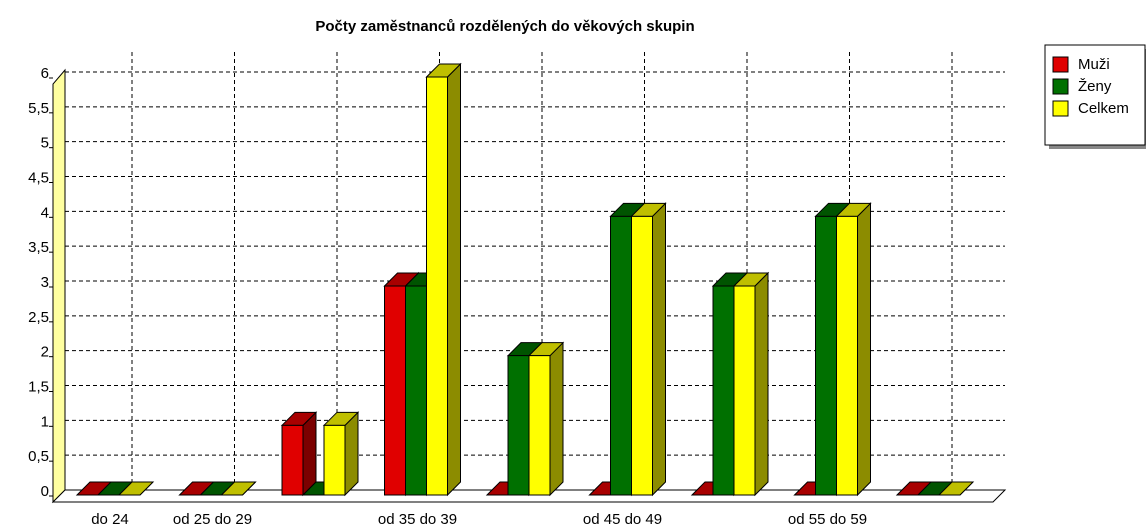  I want to click on legend-label: Muži, so click(1094, 64).